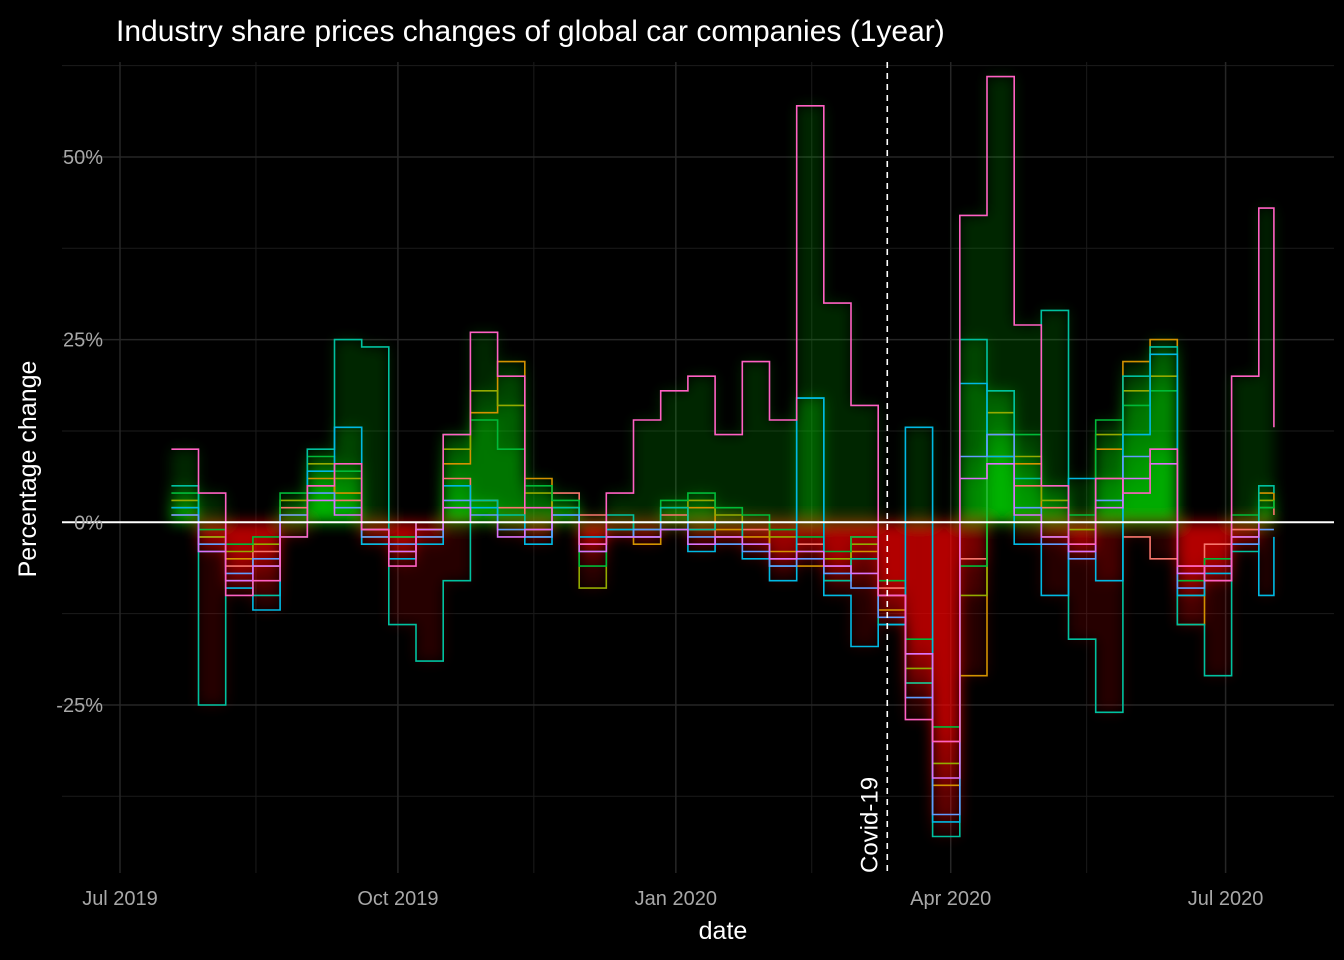 The image size is (1344, 960). Describe the element at coordinates (83, 341) in the screenshot. I see `y-tick-label: 25%` at that location.